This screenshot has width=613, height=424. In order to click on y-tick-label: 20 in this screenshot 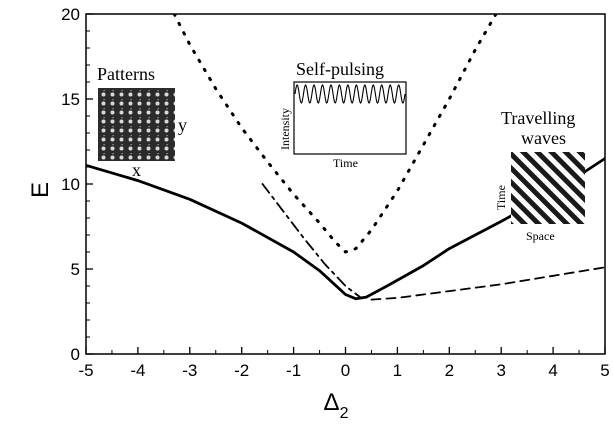, I will do `click(70, 14)`.